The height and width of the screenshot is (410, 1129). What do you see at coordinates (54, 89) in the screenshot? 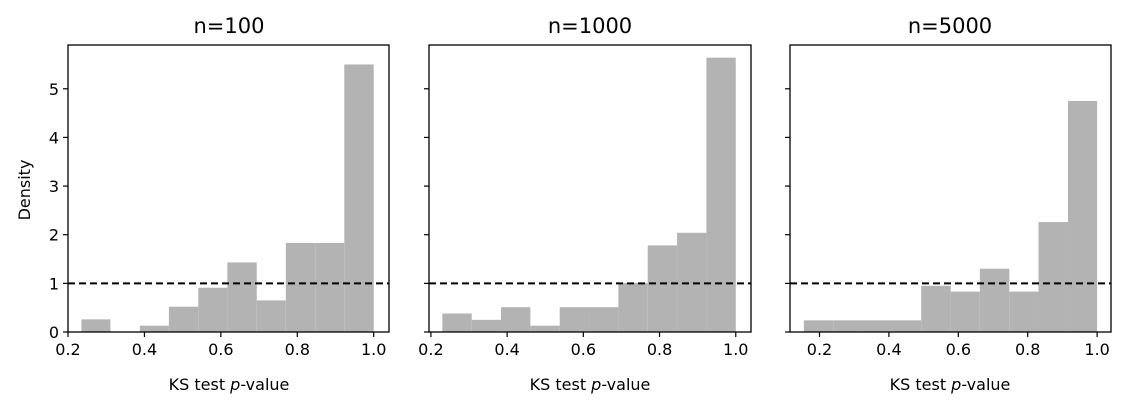
I see `y-tick-label: 5` at bounding box center [54, 89].